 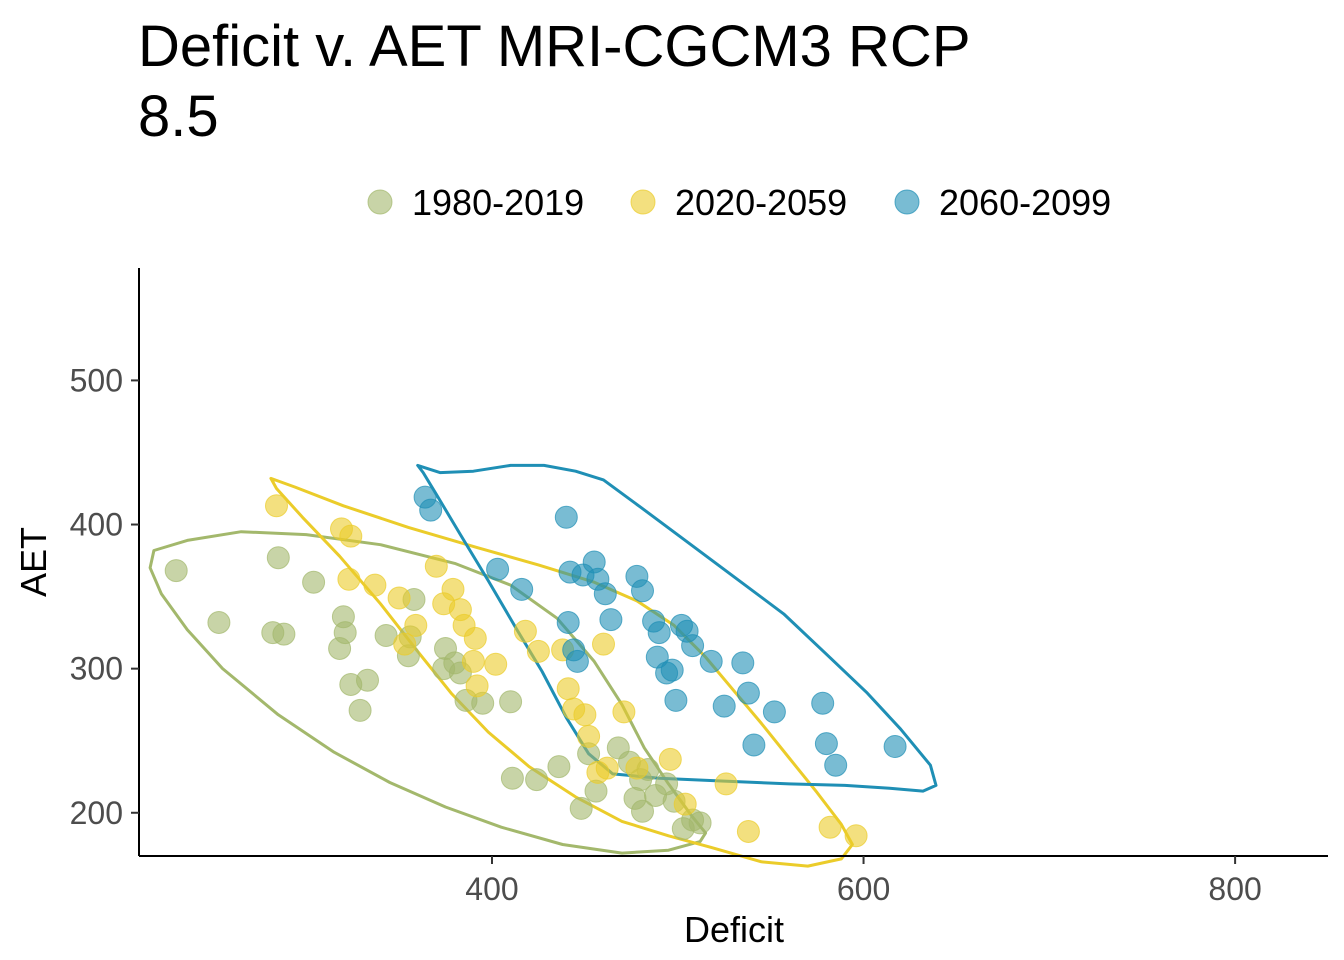 I want to click on chart-title-line-1: Deficit v. AET MRI-CGCM3 RCP, so click(x=554, y=46).